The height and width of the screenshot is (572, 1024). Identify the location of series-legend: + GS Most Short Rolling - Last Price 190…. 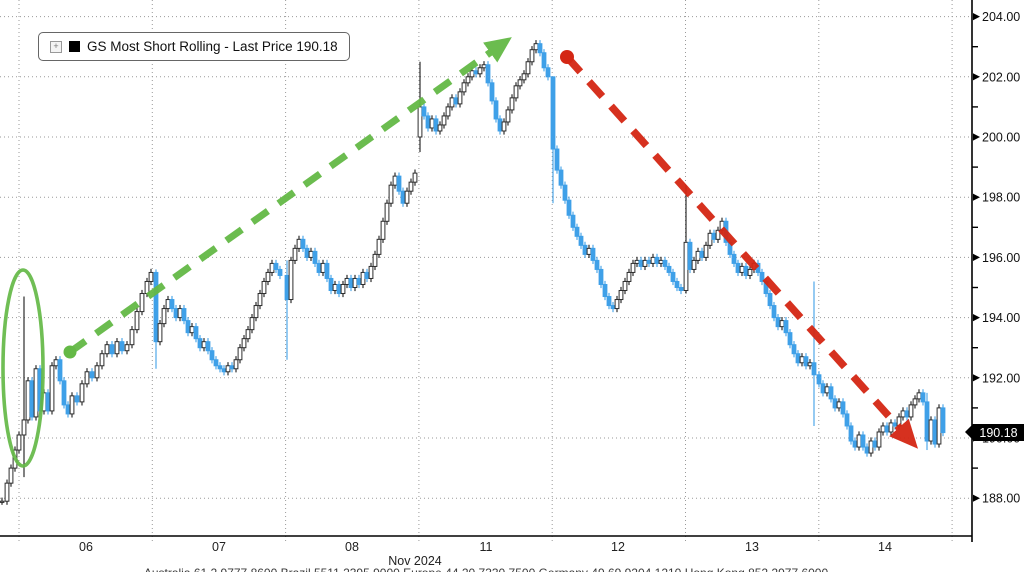
(194, 46).